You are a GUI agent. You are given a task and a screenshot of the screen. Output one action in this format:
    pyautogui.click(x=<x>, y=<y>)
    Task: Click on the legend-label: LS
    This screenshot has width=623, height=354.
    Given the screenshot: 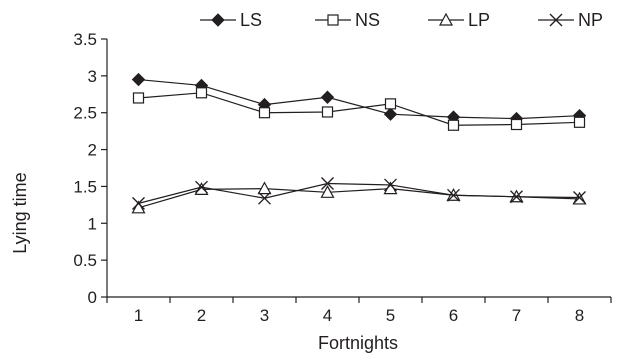 What is the action you would take?
    pyautogui.click(x=251, y=20)
    